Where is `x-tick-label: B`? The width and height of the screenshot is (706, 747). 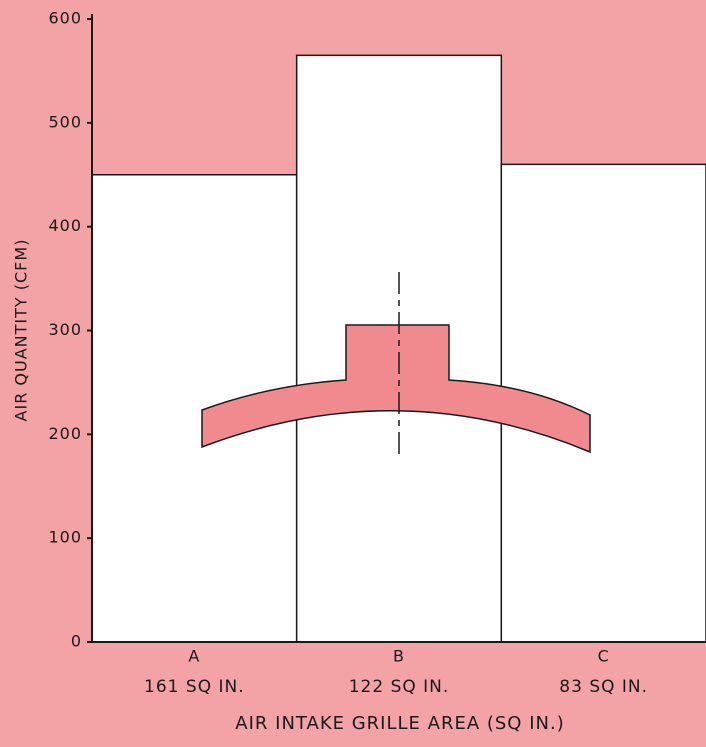
x-tick-label: B is located at coordinates (399, 656).